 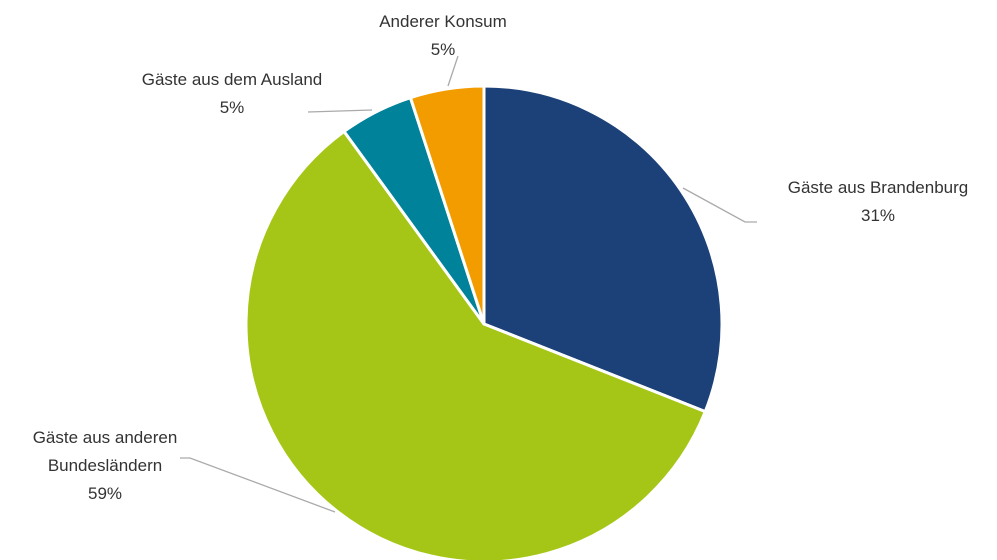 What do you see at coordinates (232, 94) in the screenshot?
I see `slice-label: Gäste aus dem Ausland 5%` at bounding box center [232, 94].